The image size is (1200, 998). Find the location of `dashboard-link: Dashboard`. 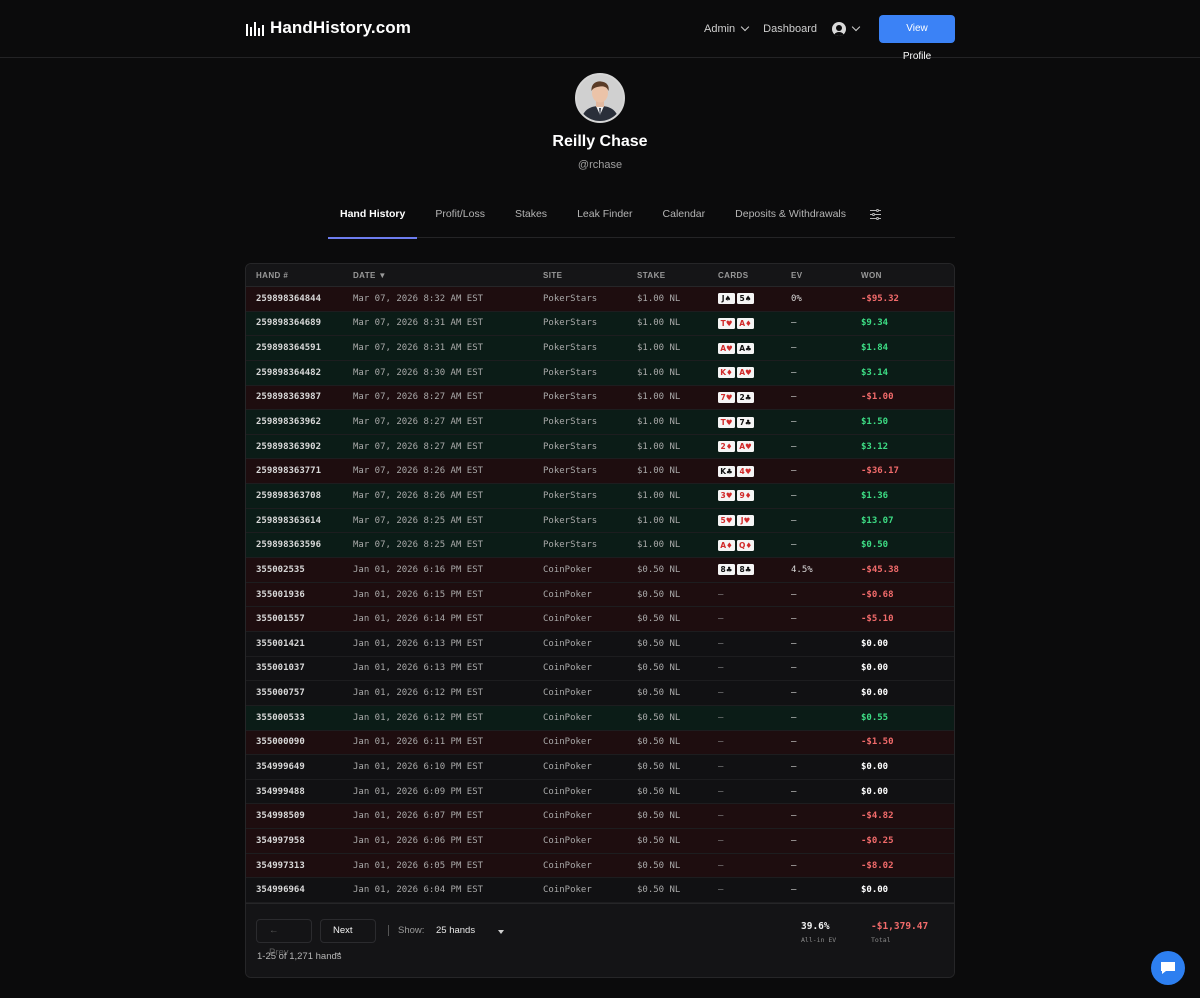

dashboard-link: Dashboard is located at coordinates (790, 29).